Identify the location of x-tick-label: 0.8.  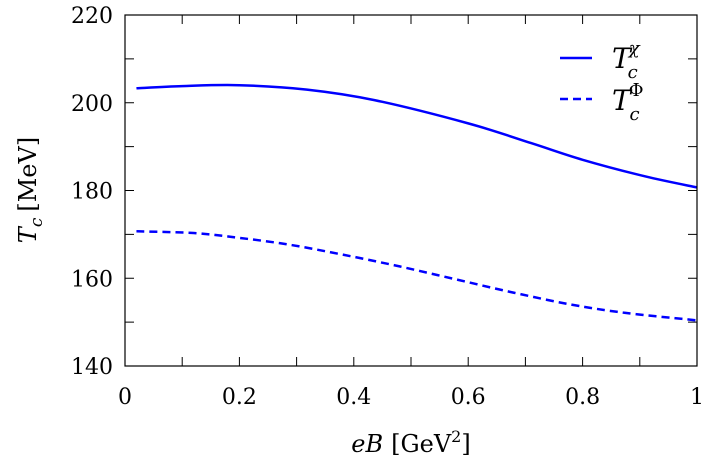
(582, 397).